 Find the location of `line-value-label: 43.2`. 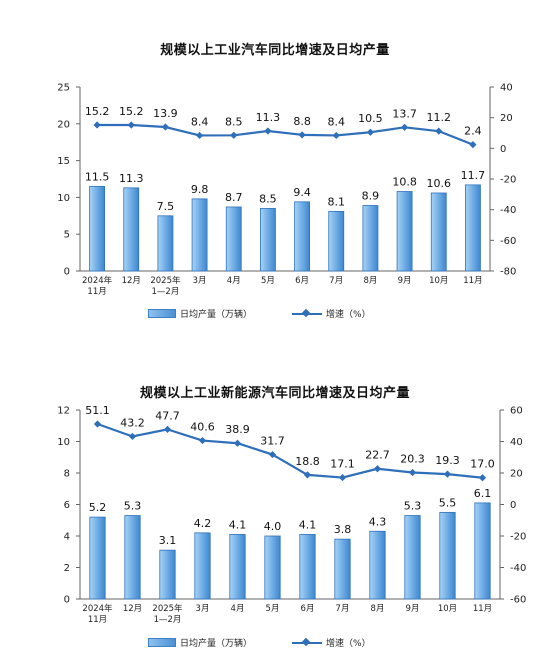

line-value-label: 43.2 is located at coordinates (132, 422).